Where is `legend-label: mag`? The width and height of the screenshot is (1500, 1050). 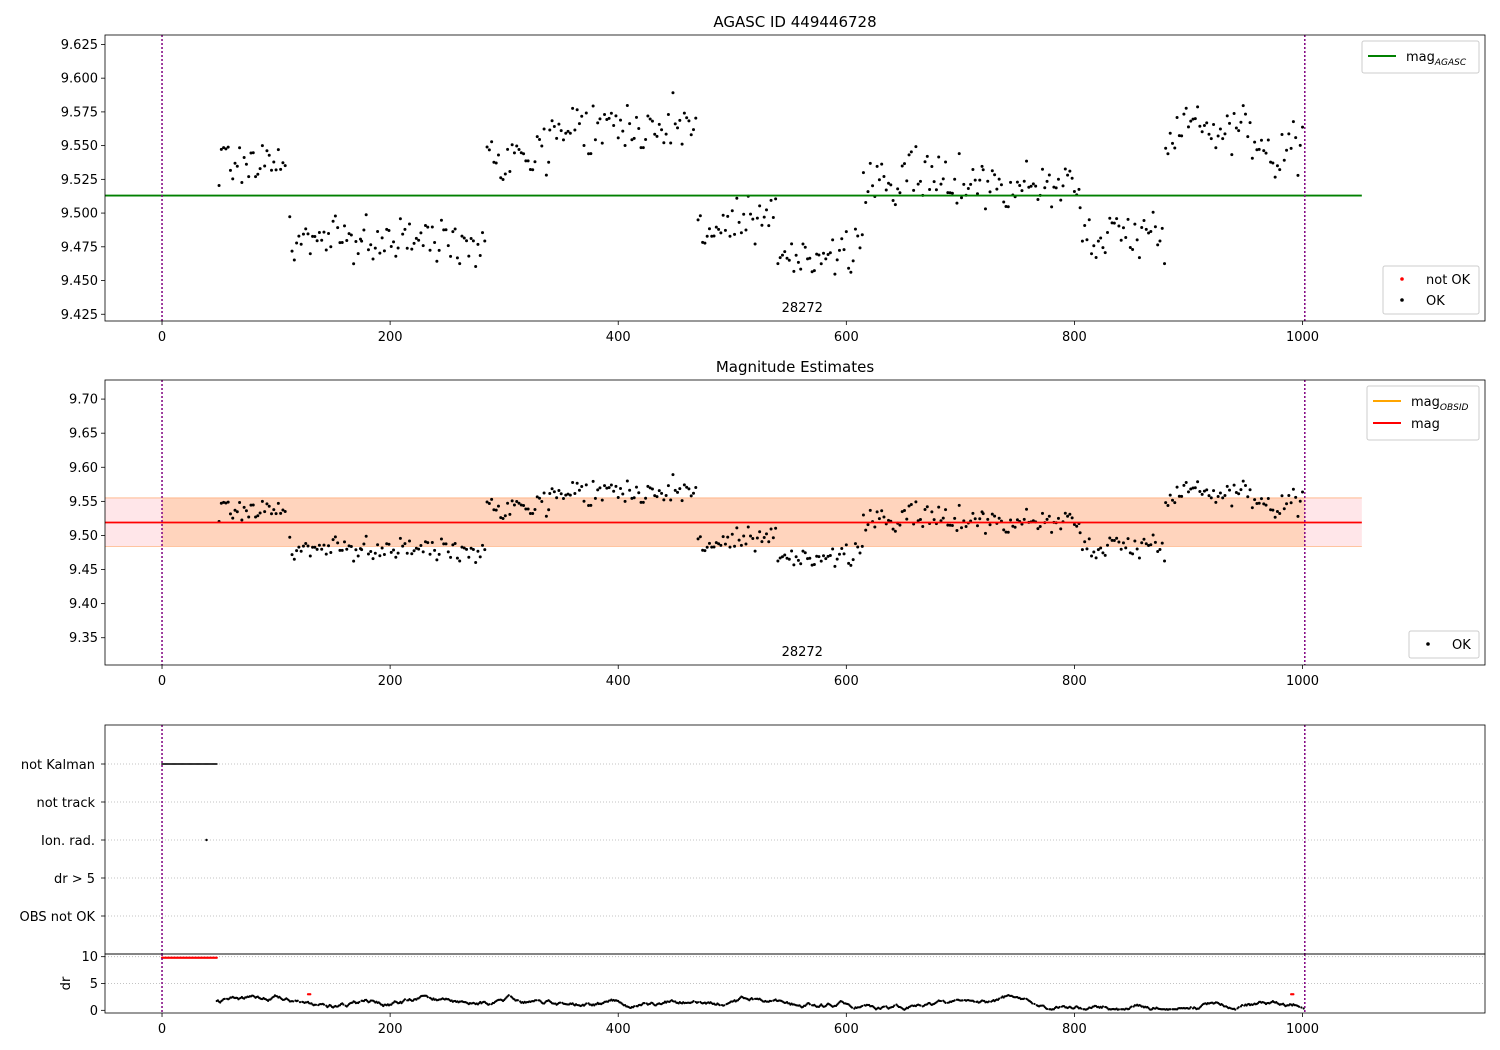 legend-label: mag is located at coordinates (1425, 424).